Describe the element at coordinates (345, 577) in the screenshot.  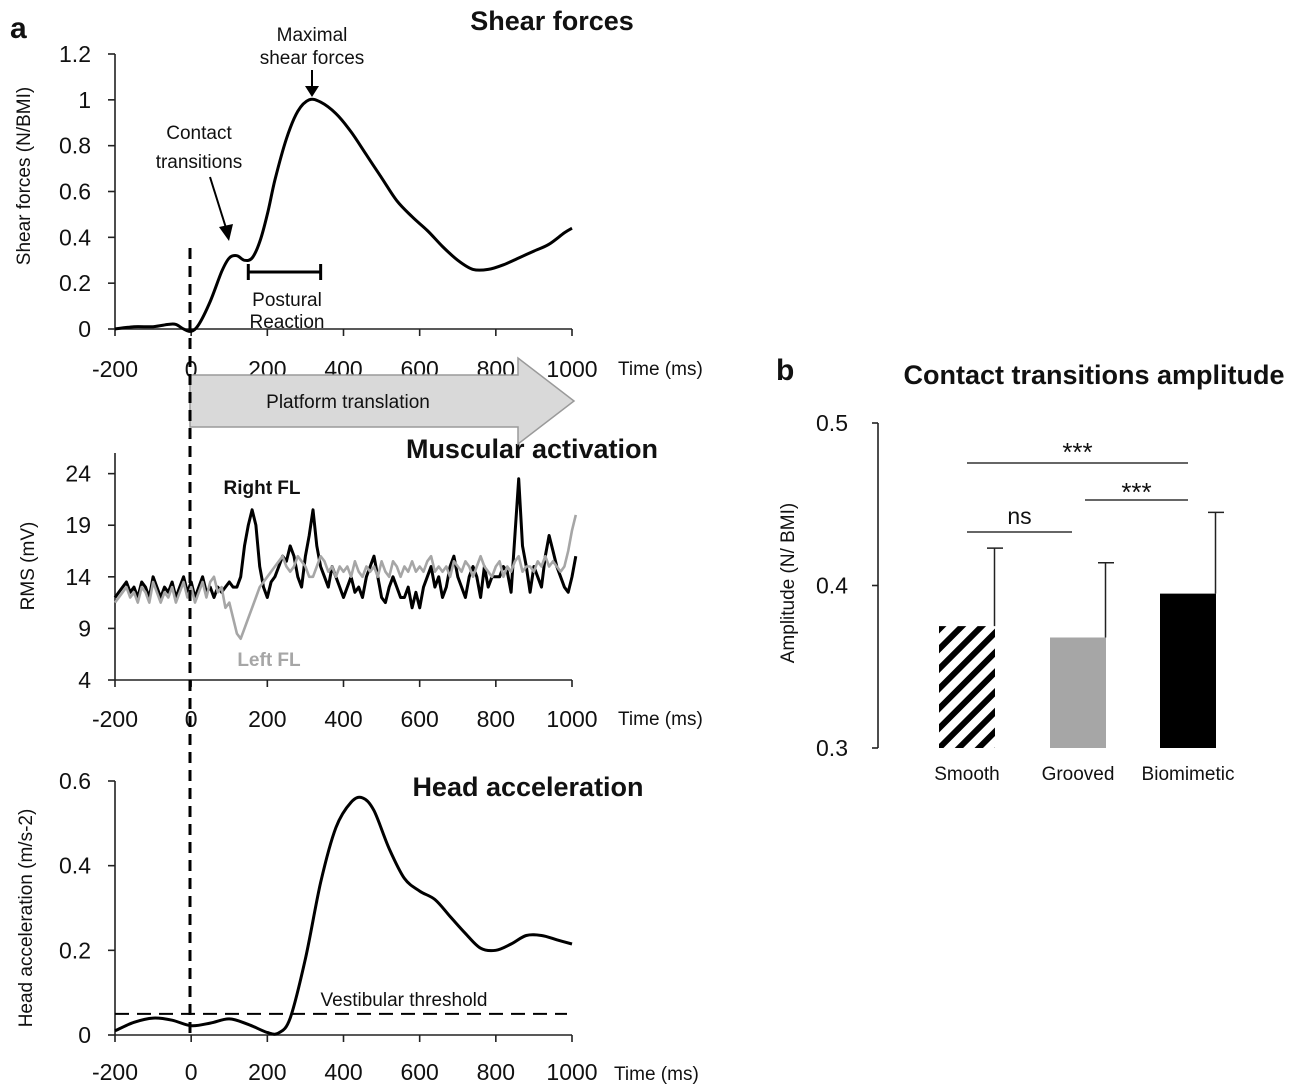
I see `left-fl-line` at that location.